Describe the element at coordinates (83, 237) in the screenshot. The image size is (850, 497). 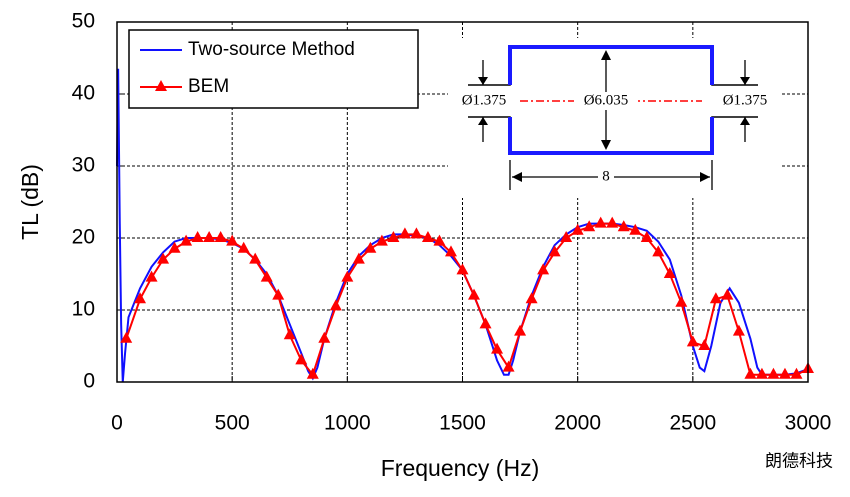
I see `y-tick-label: 20` at that location.